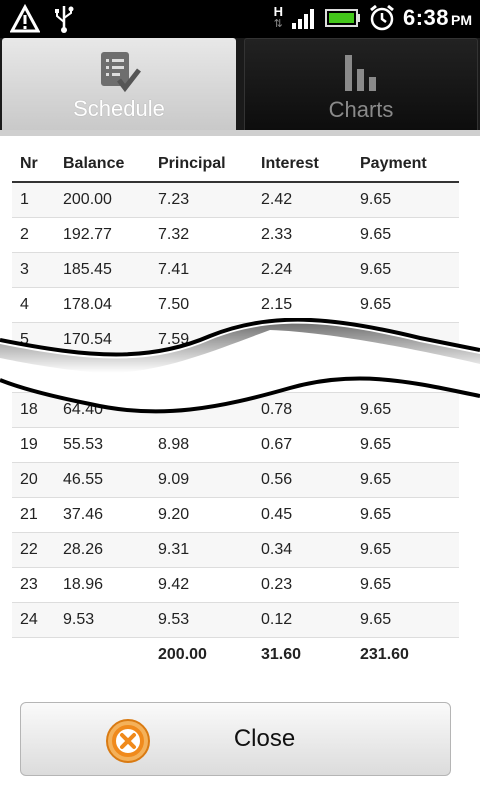  I want to click on clock-ampm: PM, so click(461, 20).